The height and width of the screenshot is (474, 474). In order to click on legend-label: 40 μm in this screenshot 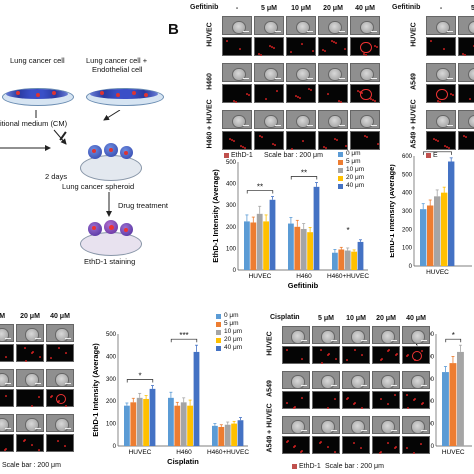, I will do `click(355, 185)`.